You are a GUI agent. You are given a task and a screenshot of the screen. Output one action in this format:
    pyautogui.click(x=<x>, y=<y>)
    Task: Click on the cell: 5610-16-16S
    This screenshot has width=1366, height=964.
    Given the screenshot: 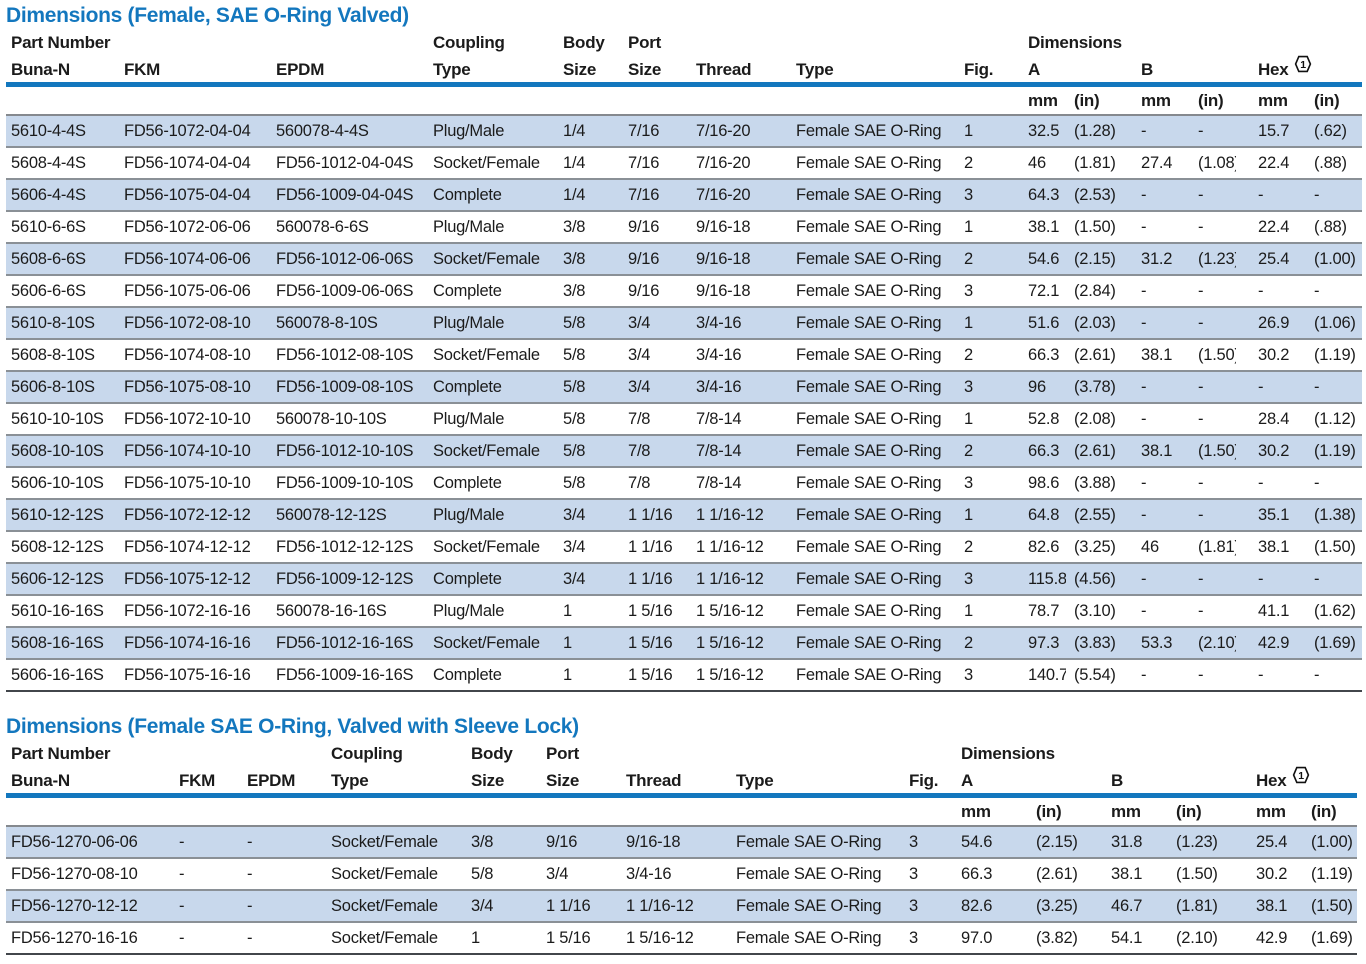 What is the action you would take?
    pyautogui.click(x=62, y=611)
    